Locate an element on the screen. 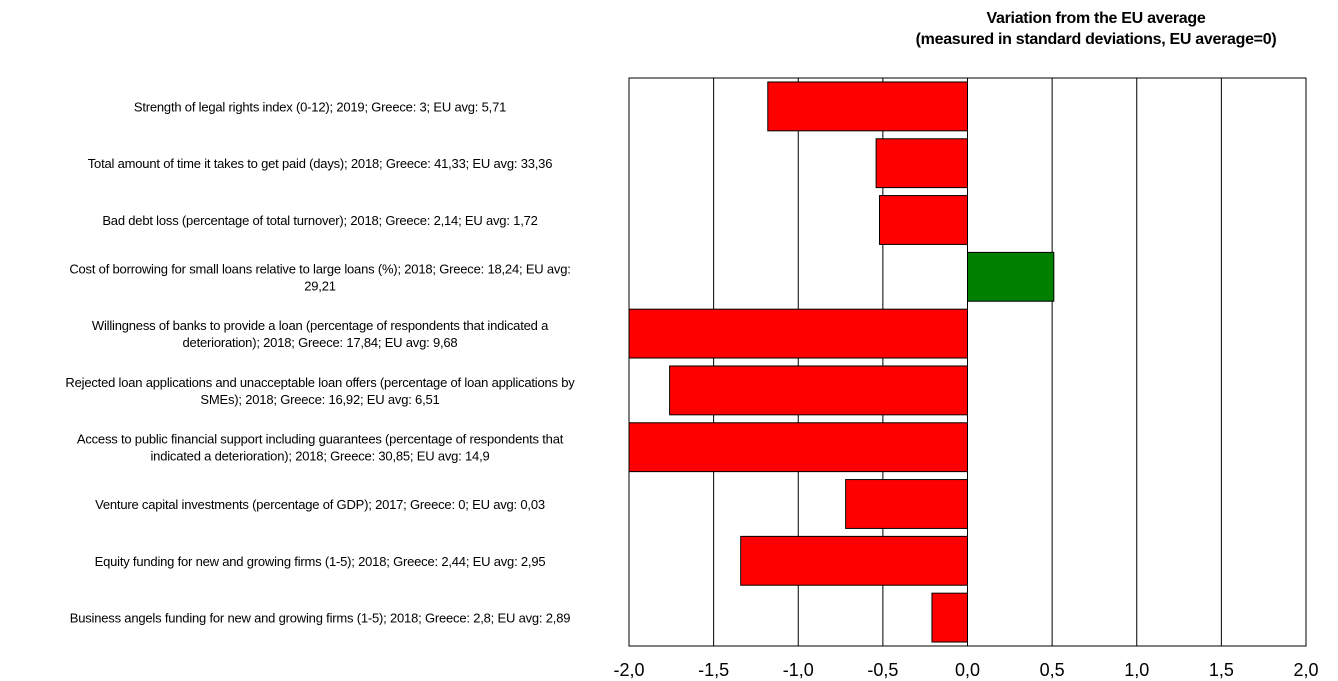 This screenshot has width=1338, height=681. x-tick-label: 0,0 is located at coordinates (967, 670).